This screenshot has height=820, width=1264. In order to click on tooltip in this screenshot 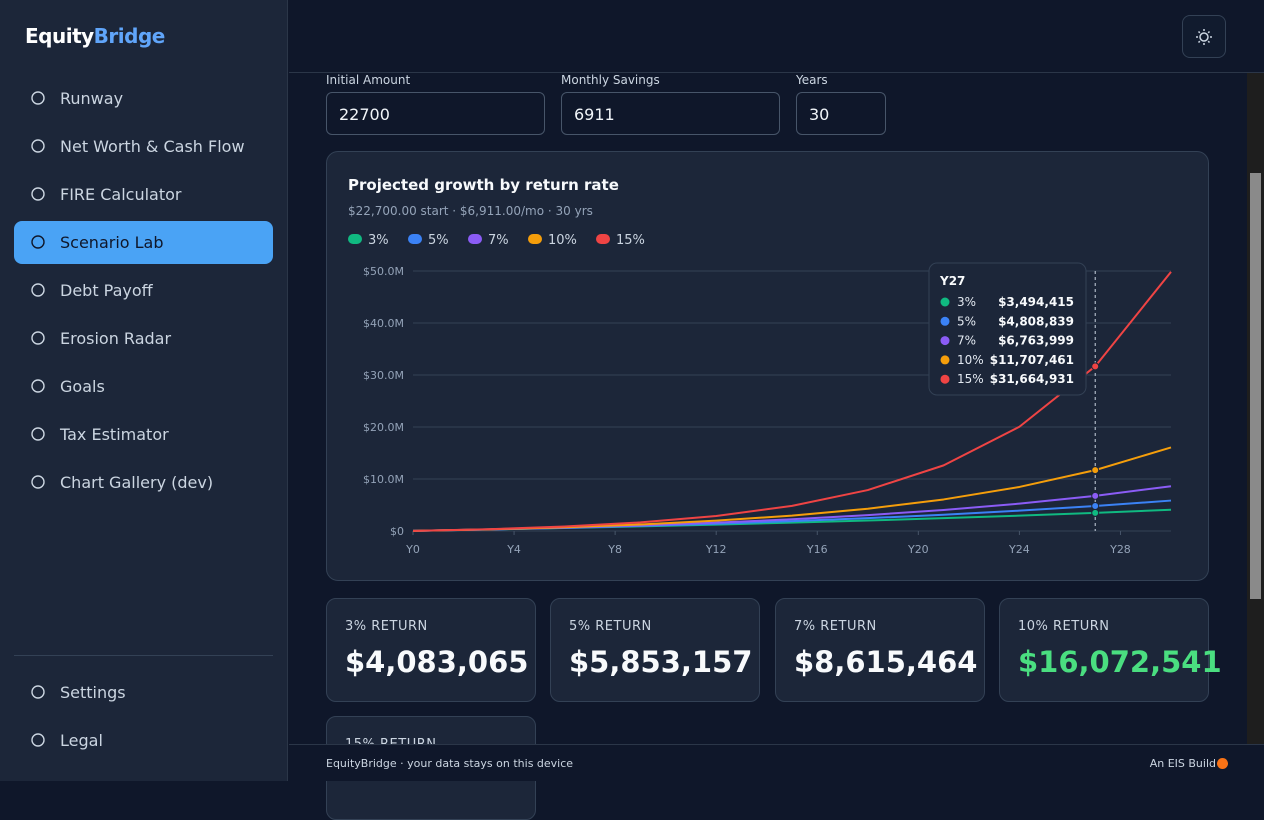, I will do `click(1007, 329)`.